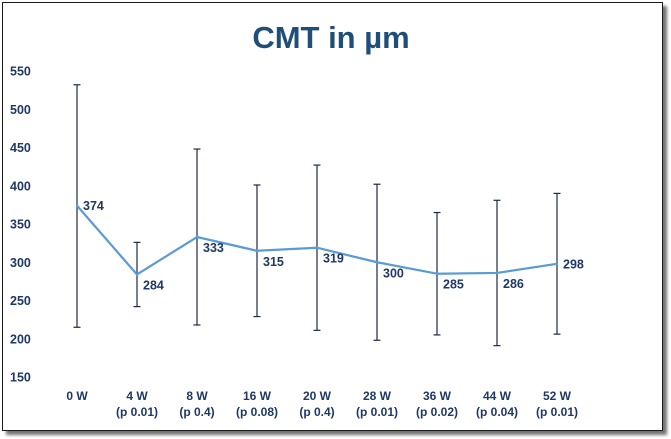 This screenshot has width=671, height=439. What do you see at coordinates (513, 284) in the screenshot?
I see `data-label-7: 286` at bounding box center [513, 284].